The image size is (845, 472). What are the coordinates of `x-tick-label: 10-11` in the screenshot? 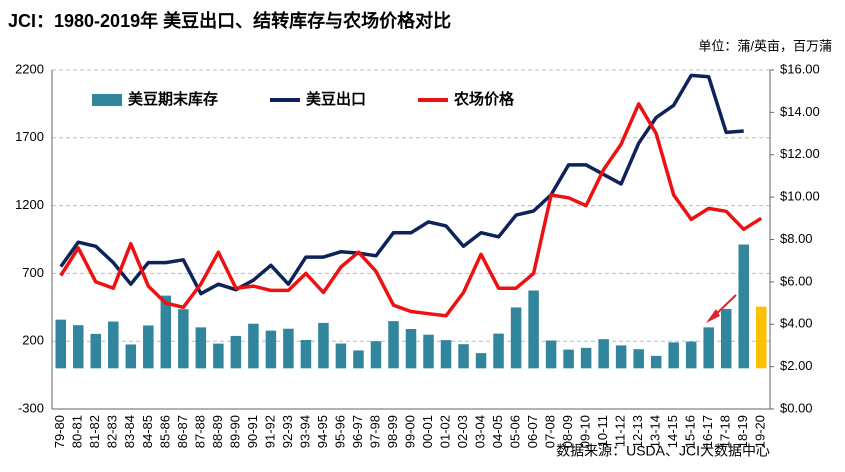 It's located at (602, 431).